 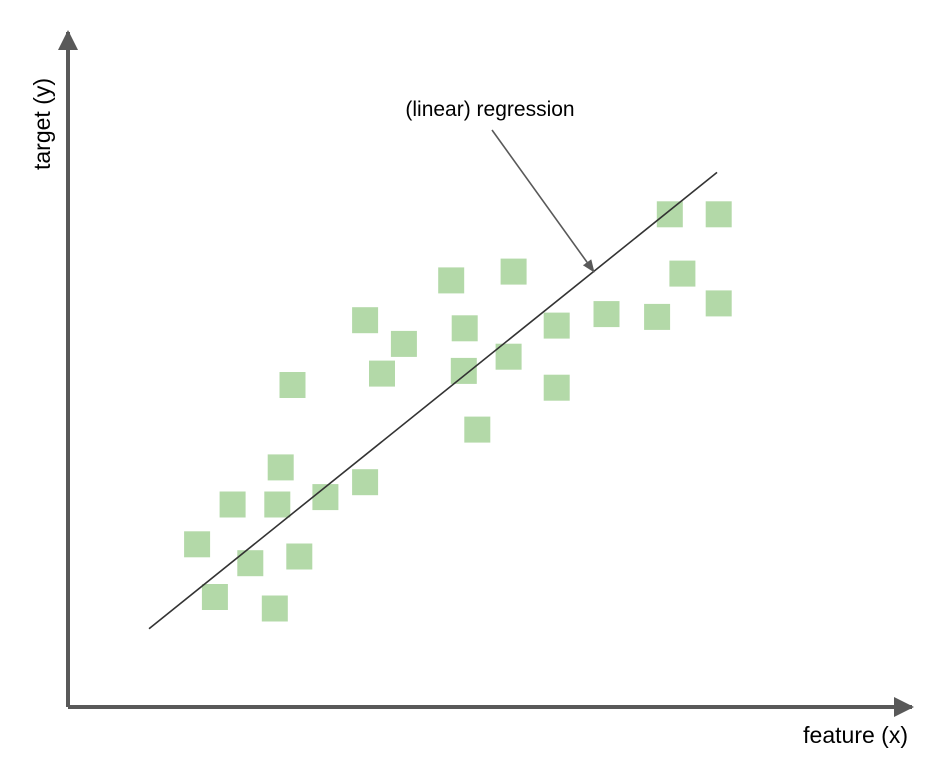 I want to click on x-axis-label: feature (x), so click(x=855, y=735).